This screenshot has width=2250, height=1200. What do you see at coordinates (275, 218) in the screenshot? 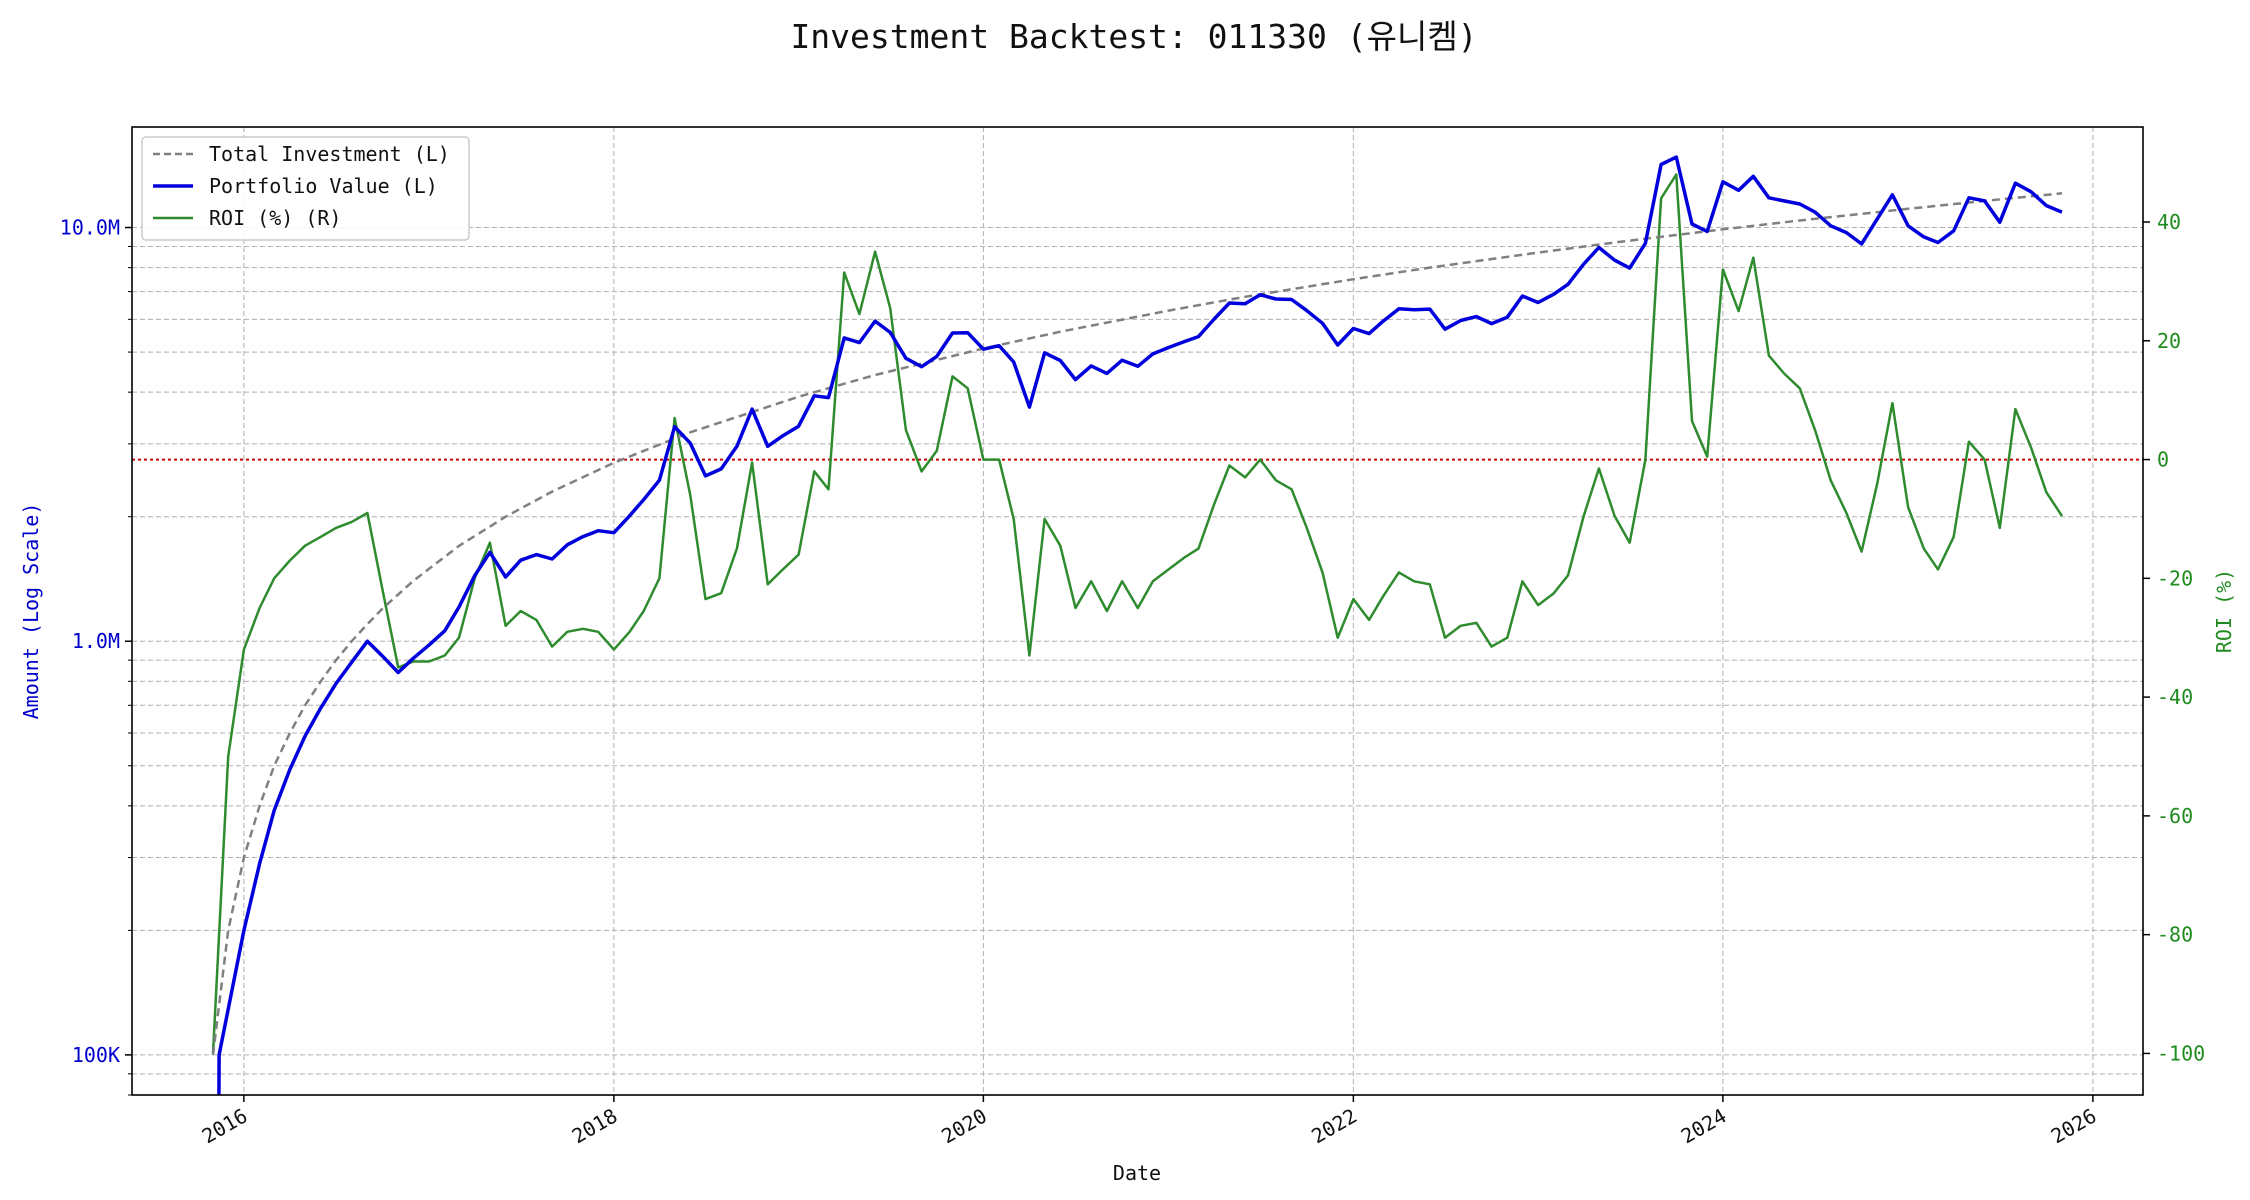
I see `legend-label-roi: ROI (%) (R)` at bounding box center [275, 218].